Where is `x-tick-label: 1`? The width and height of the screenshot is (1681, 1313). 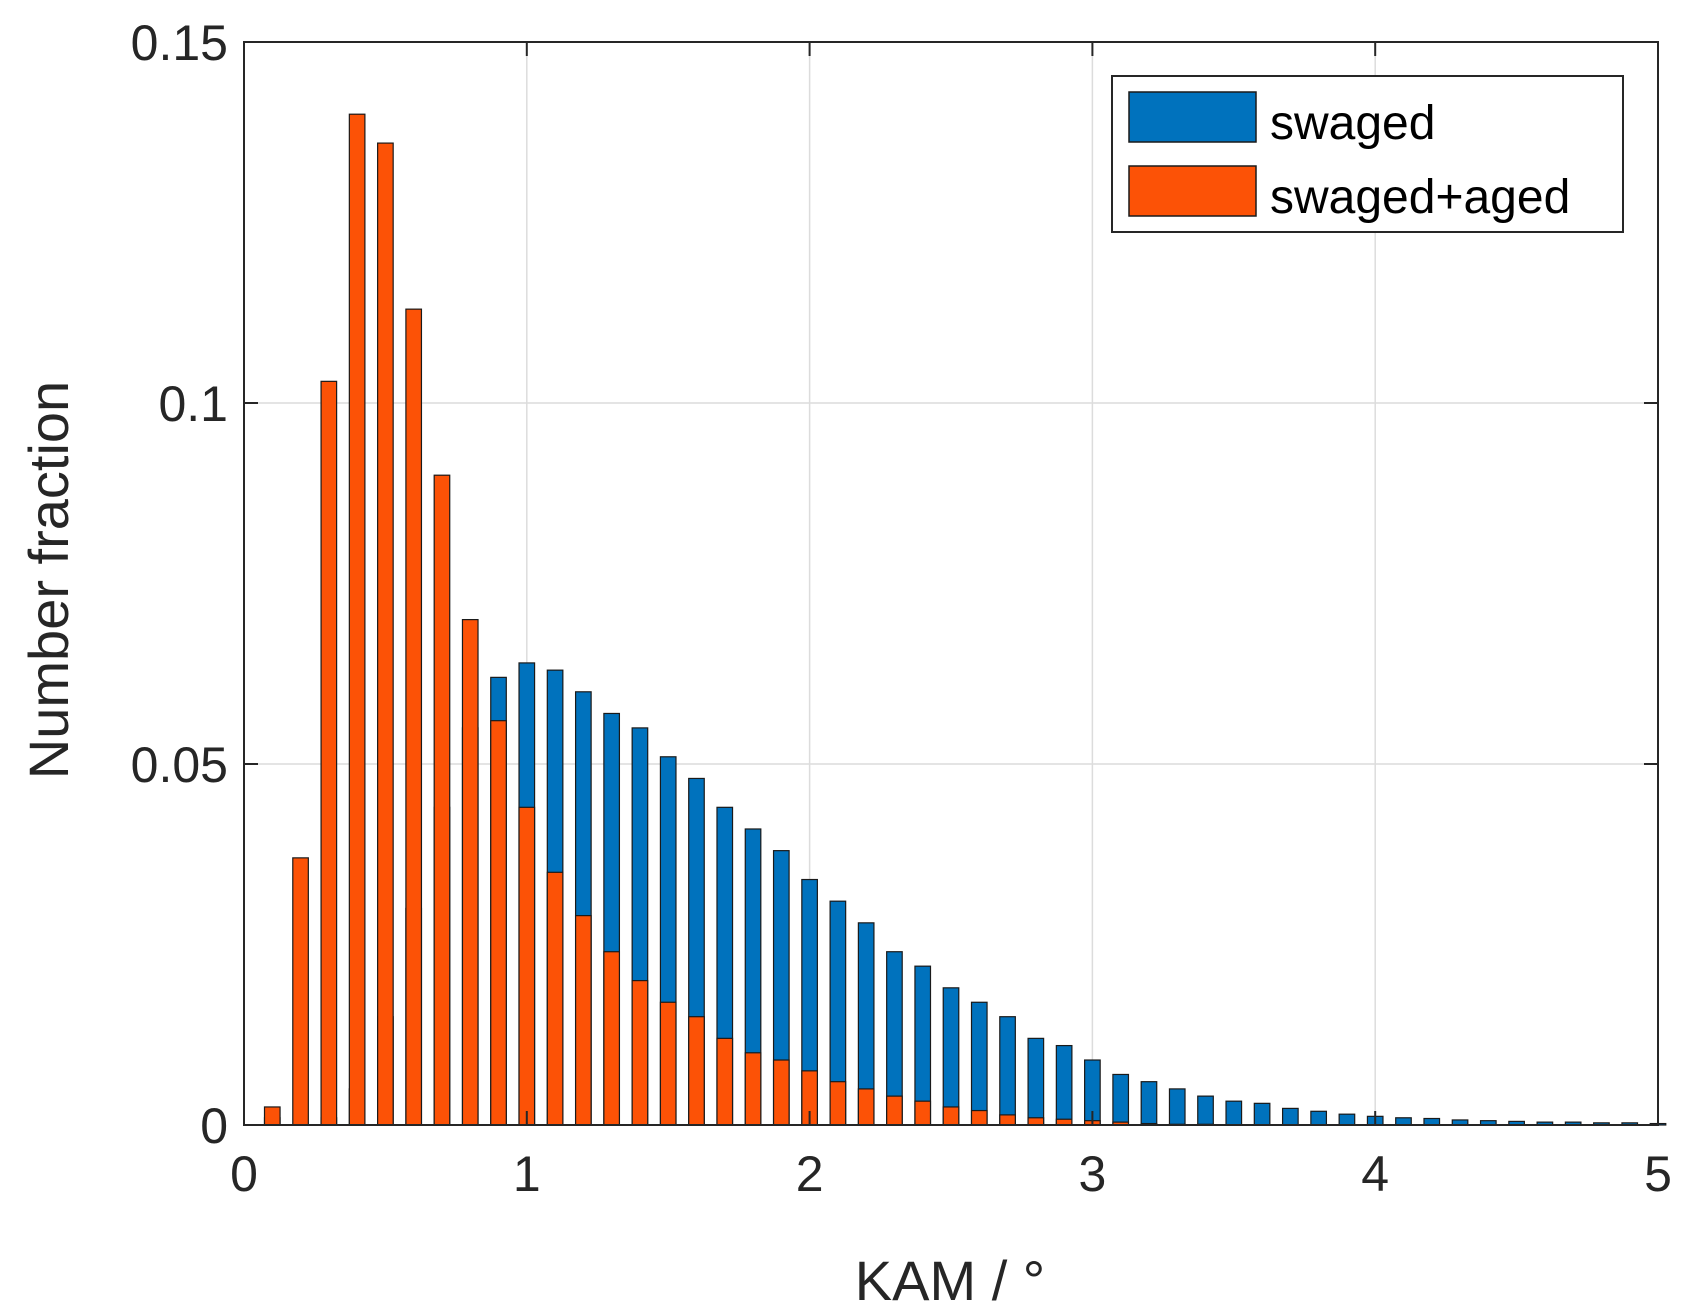
x-tick-label: 1 is located at coordinates (527, 1174).